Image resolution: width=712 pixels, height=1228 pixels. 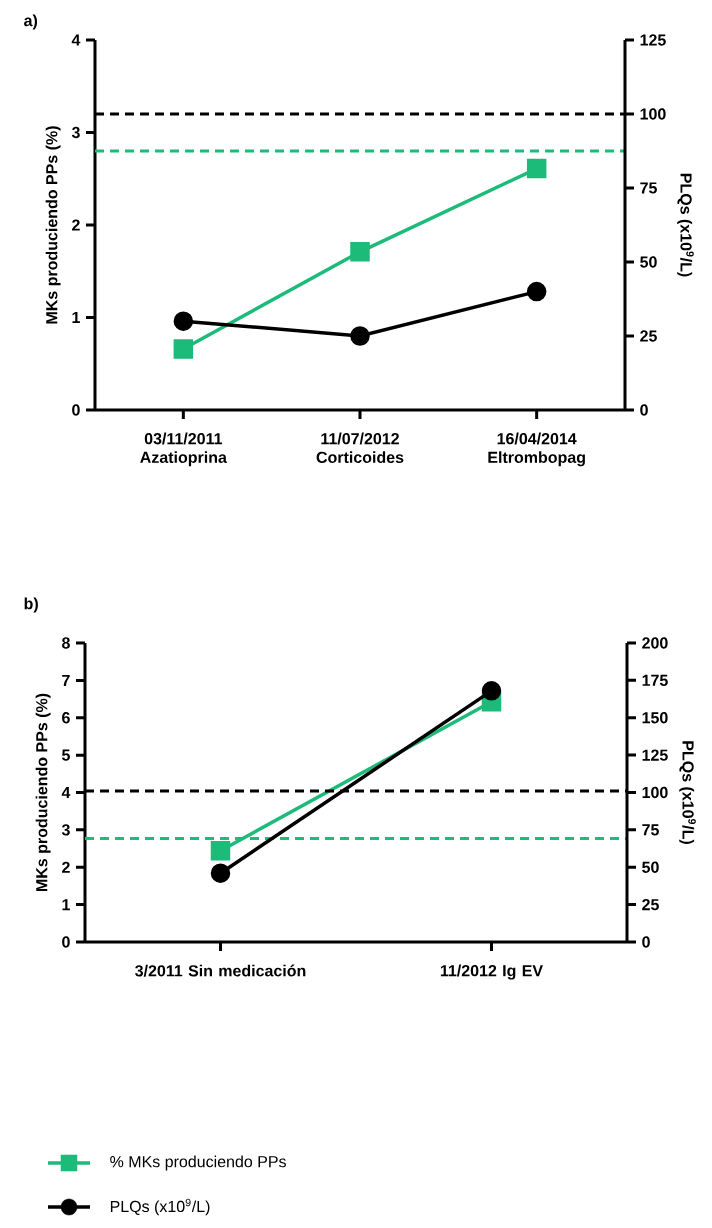 I want to click on y2-tick-label: 175, so click(x=655, y=680).